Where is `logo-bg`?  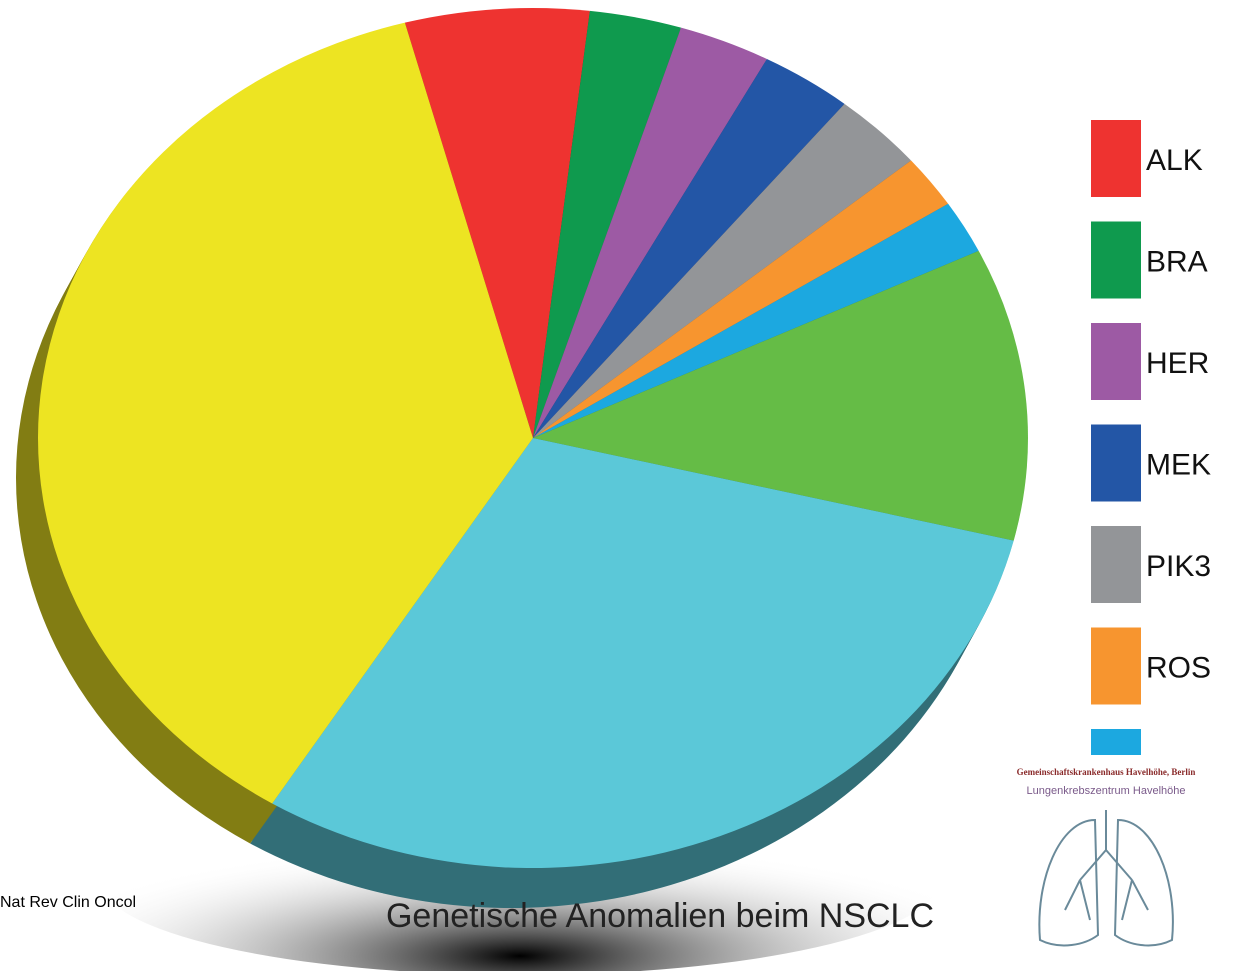
logo-bg is located at coordinates (1106, 861).